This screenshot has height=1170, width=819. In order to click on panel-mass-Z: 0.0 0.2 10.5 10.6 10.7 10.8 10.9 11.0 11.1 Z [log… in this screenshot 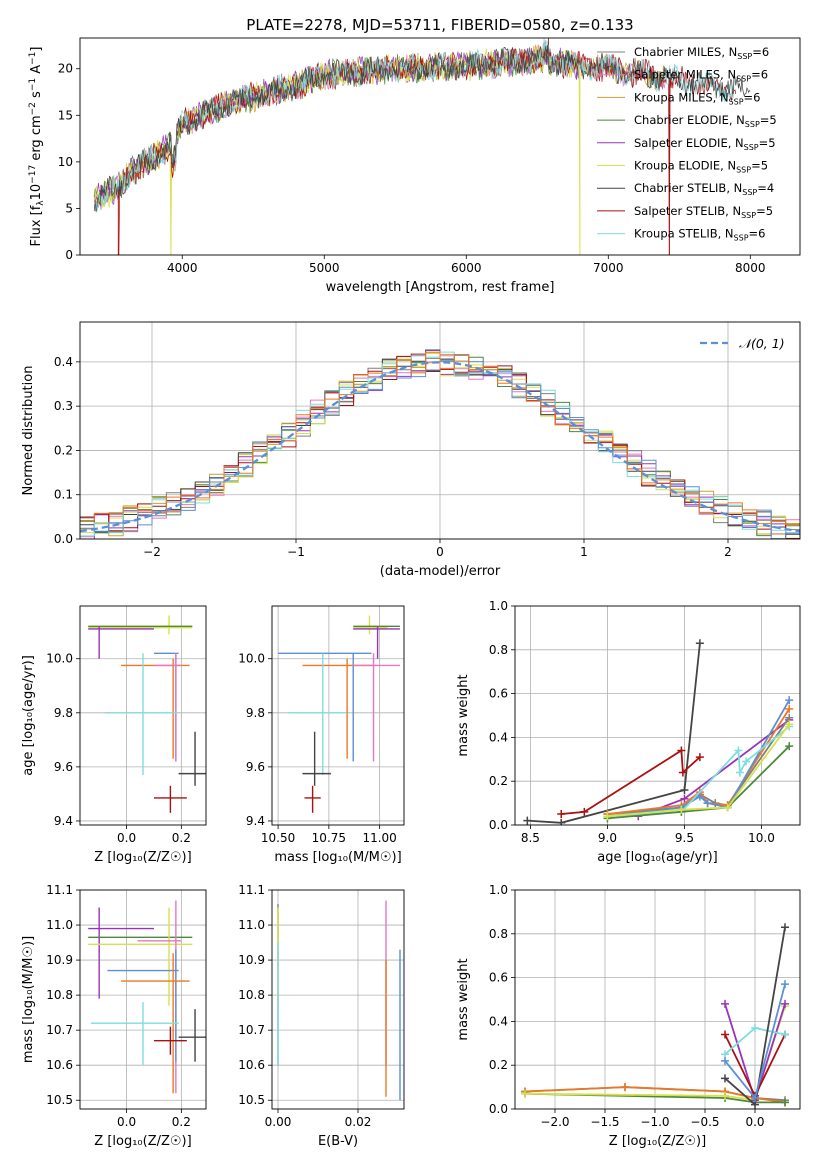, I will do `click(114, 1016)`.